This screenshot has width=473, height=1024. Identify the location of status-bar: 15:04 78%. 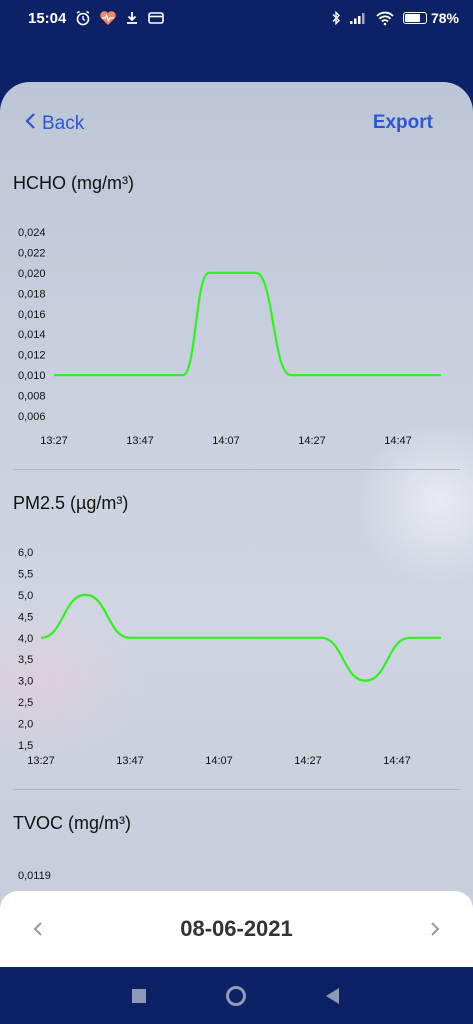
(236, 20).